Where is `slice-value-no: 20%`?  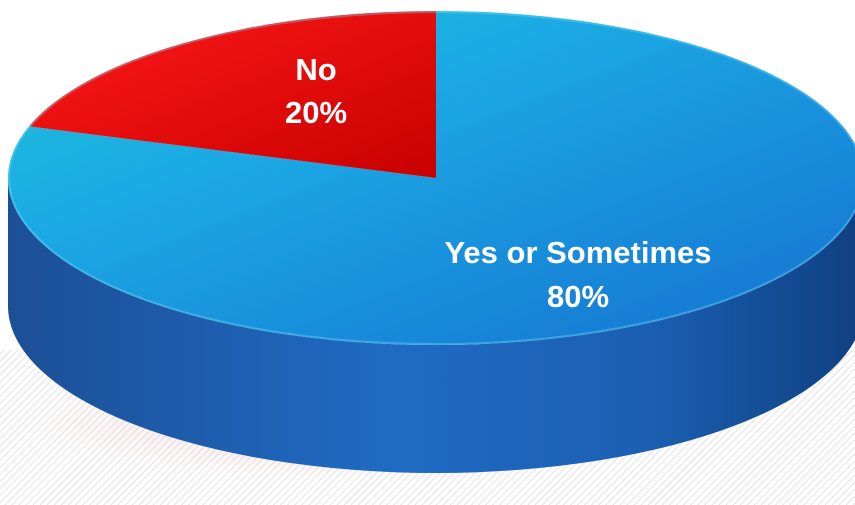 slice-value-no: 20% is located at coordinates (316, 112).